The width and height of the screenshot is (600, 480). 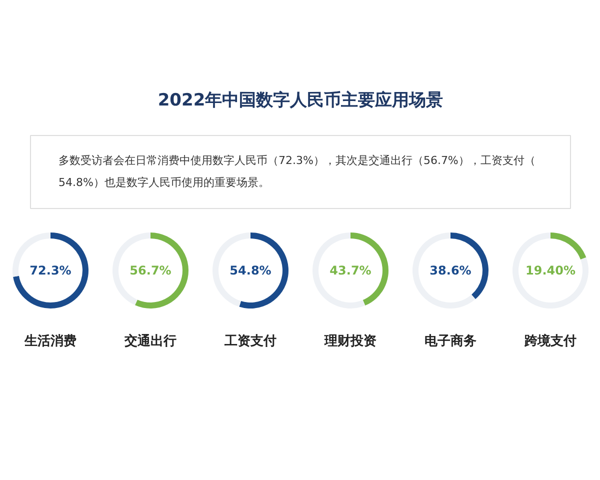 What do you see at coordinates (450, 341) in the screenshot?
I see `text: 电子商务` at bounding box center [450, 341].